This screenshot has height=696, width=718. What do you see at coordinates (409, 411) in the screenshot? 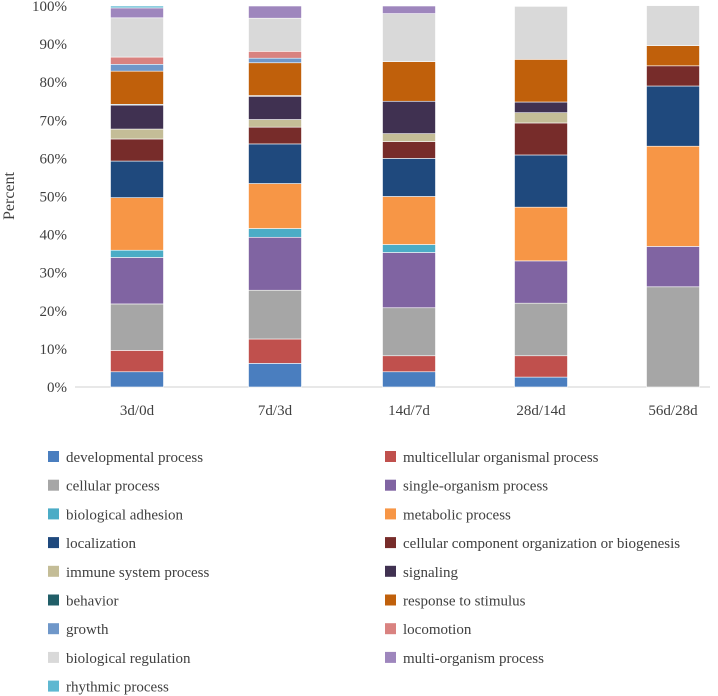
I see `x-tick-labels: 3d/0d 7d/3d 14d/7d 28d/14d 56d/28d` at bounding box center [409, 411].